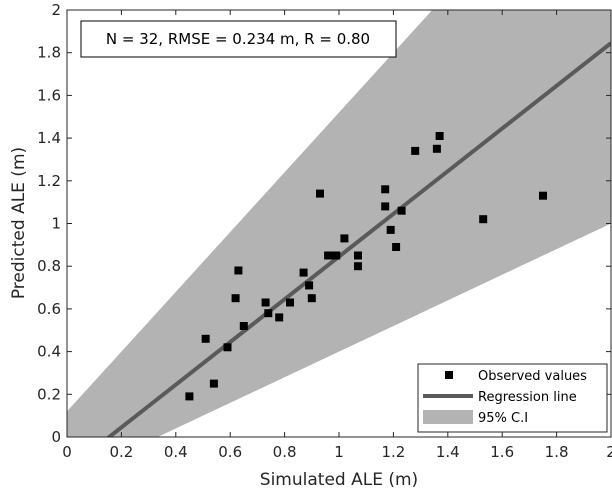 The image size is (612, 495). Describe the element at coordinates (49, 181) in the screenshot. I see `y-tick-label: 1.2` at that location.